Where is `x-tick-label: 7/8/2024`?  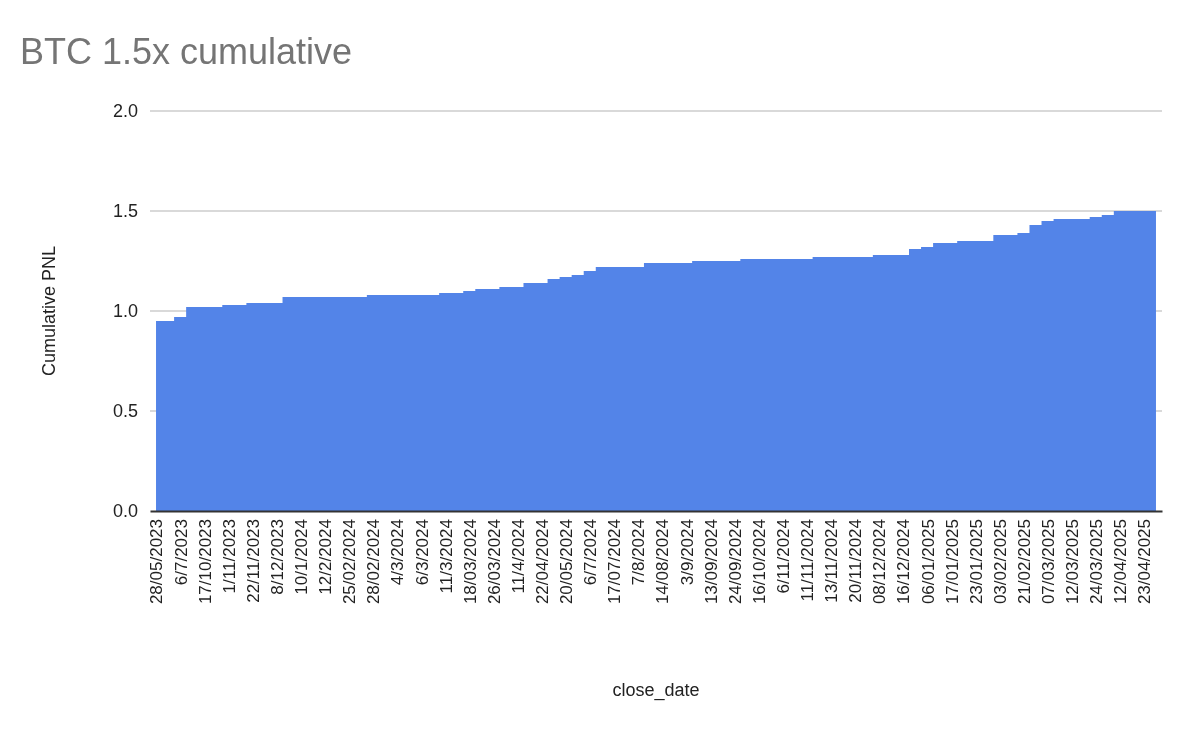
x-tick-label: 7/8/2024 is located at coordinates (639, 552).